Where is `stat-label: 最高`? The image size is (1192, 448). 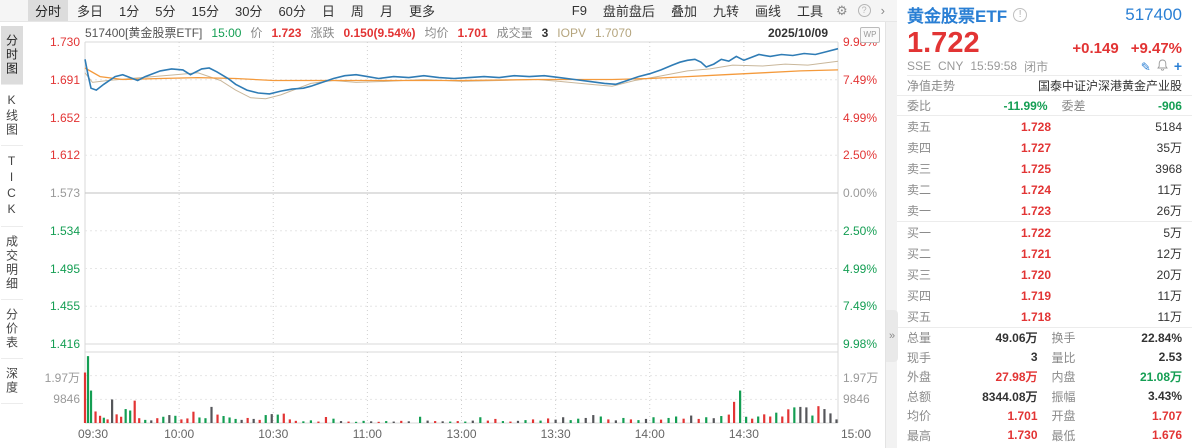
stat-label: 最高 is located at coordinates (919, 435).